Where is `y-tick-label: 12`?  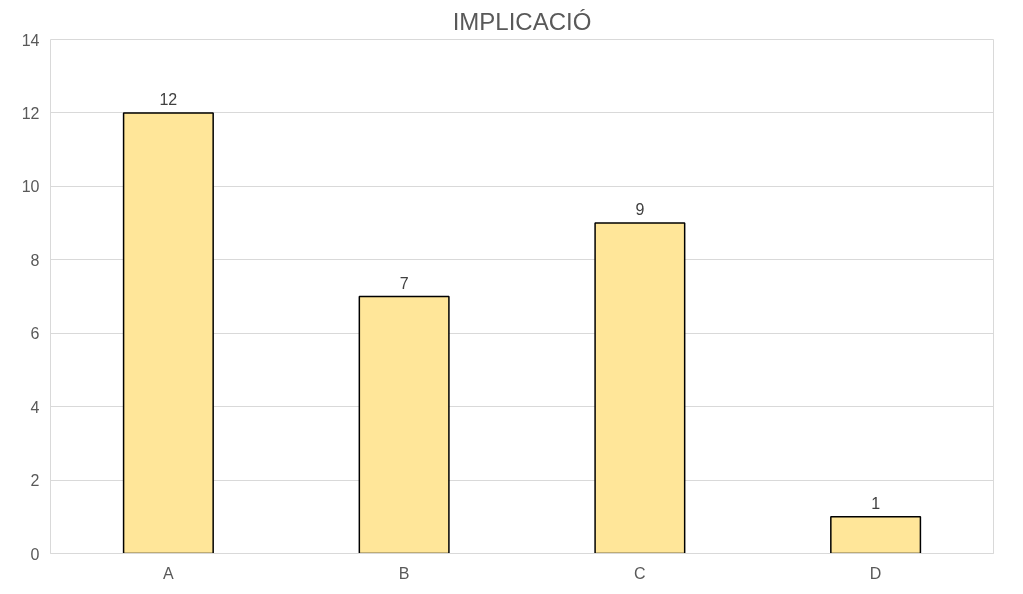 y-tick-label: 12 is located at coordinates (30, 113).